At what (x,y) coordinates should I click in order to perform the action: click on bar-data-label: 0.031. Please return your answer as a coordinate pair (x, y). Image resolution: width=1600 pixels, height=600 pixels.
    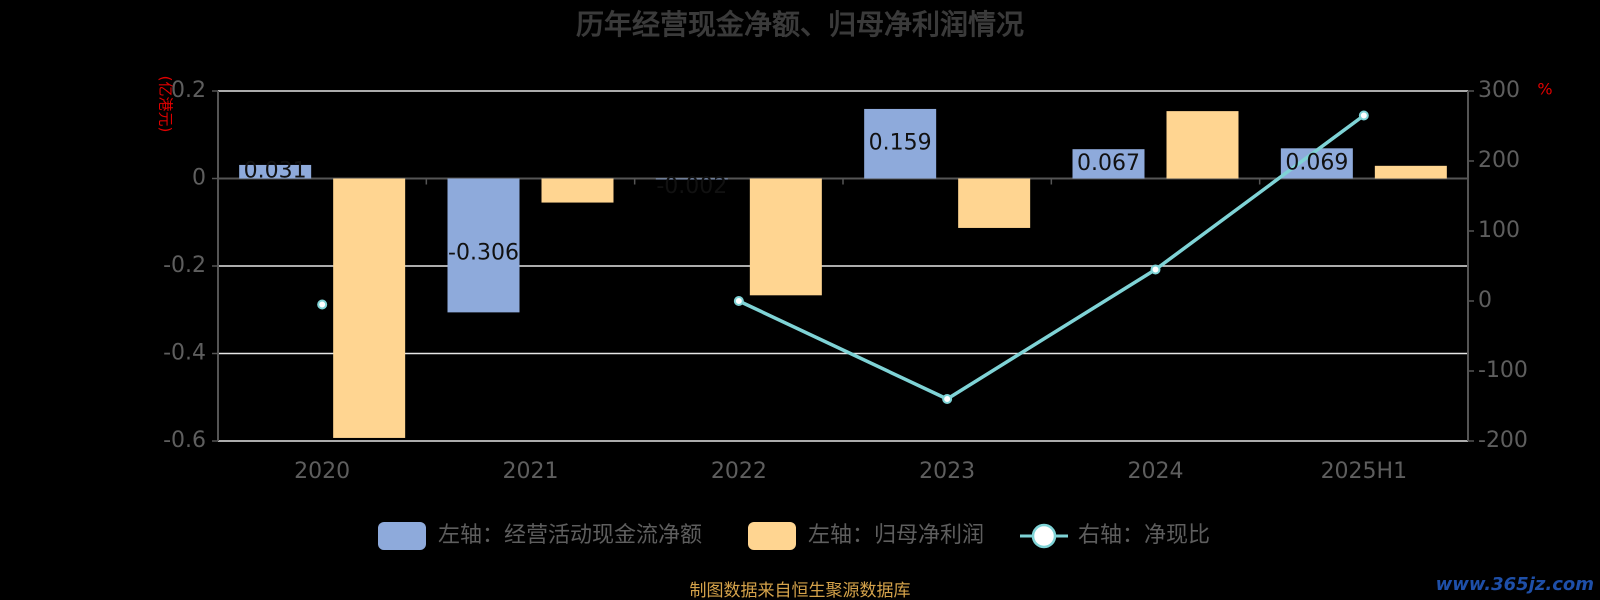
    Looking at the image, I should click on (275, 171).